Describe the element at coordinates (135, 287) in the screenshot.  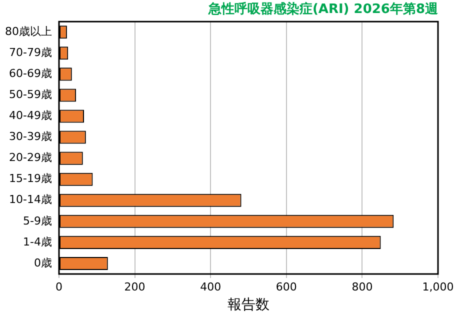
I see `x-tick-label: 200` at that location.